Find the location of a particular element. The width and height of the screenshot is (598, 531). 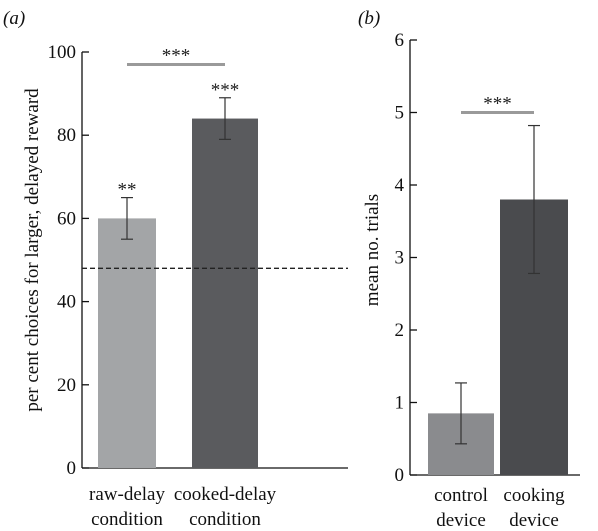

panel-b-y-tick-label: 2 is located at coordinates (400, 330).